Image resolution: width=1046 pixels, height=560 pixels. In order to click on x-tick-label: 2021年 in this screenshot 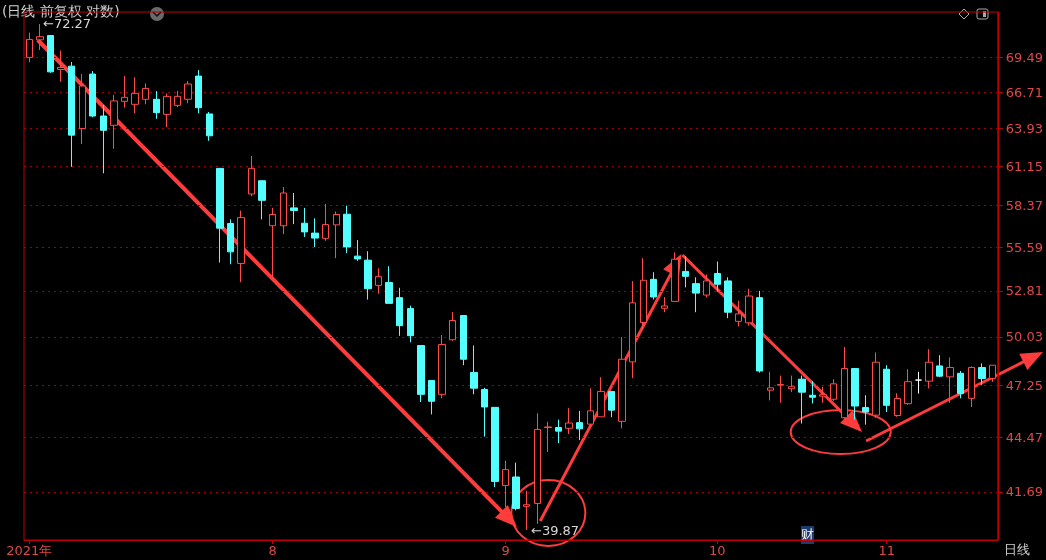, I will do `click(29, 550)`.